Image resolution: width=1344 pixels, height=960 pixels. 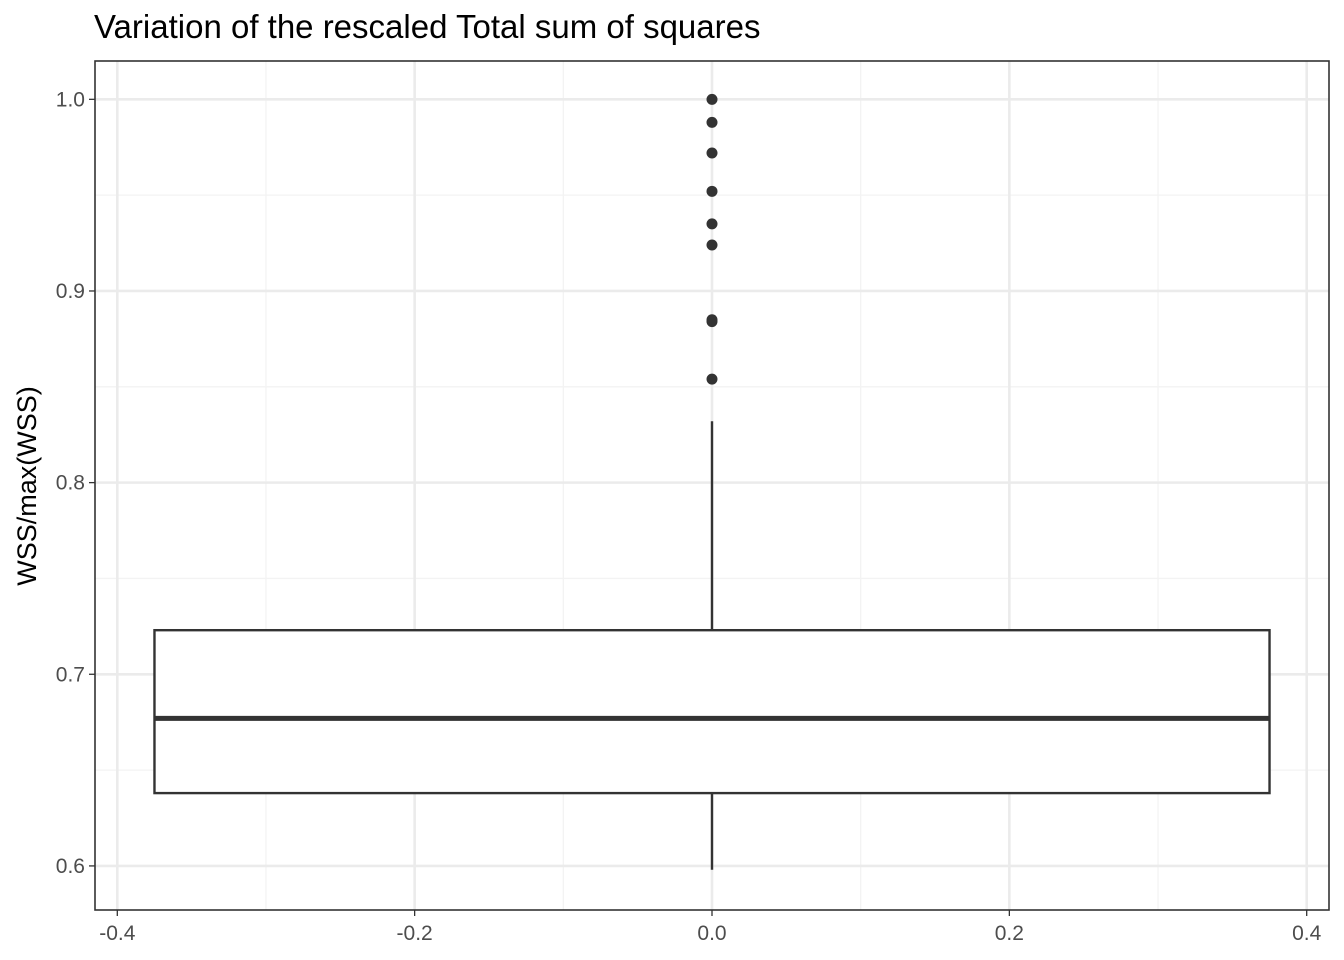 I want to click on y-axis-label: WSS/max(WSS), so click(x=27, y=486).